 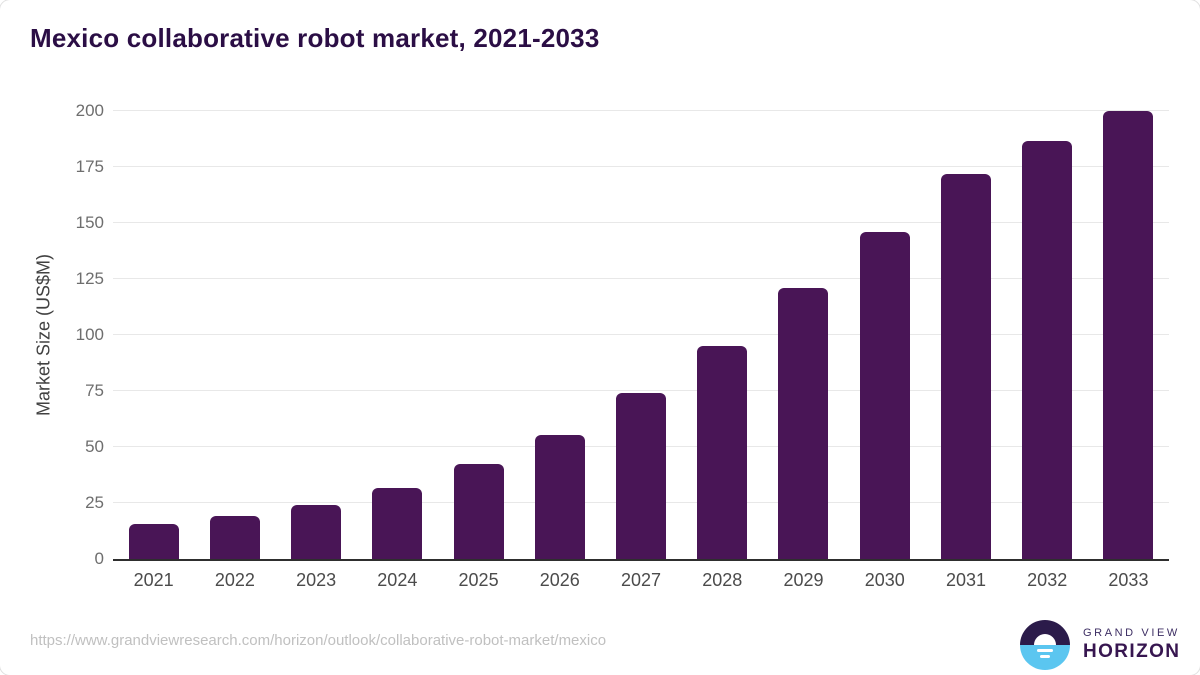 I want to click on y-tick-label: 25, so click(x=94, y=502).